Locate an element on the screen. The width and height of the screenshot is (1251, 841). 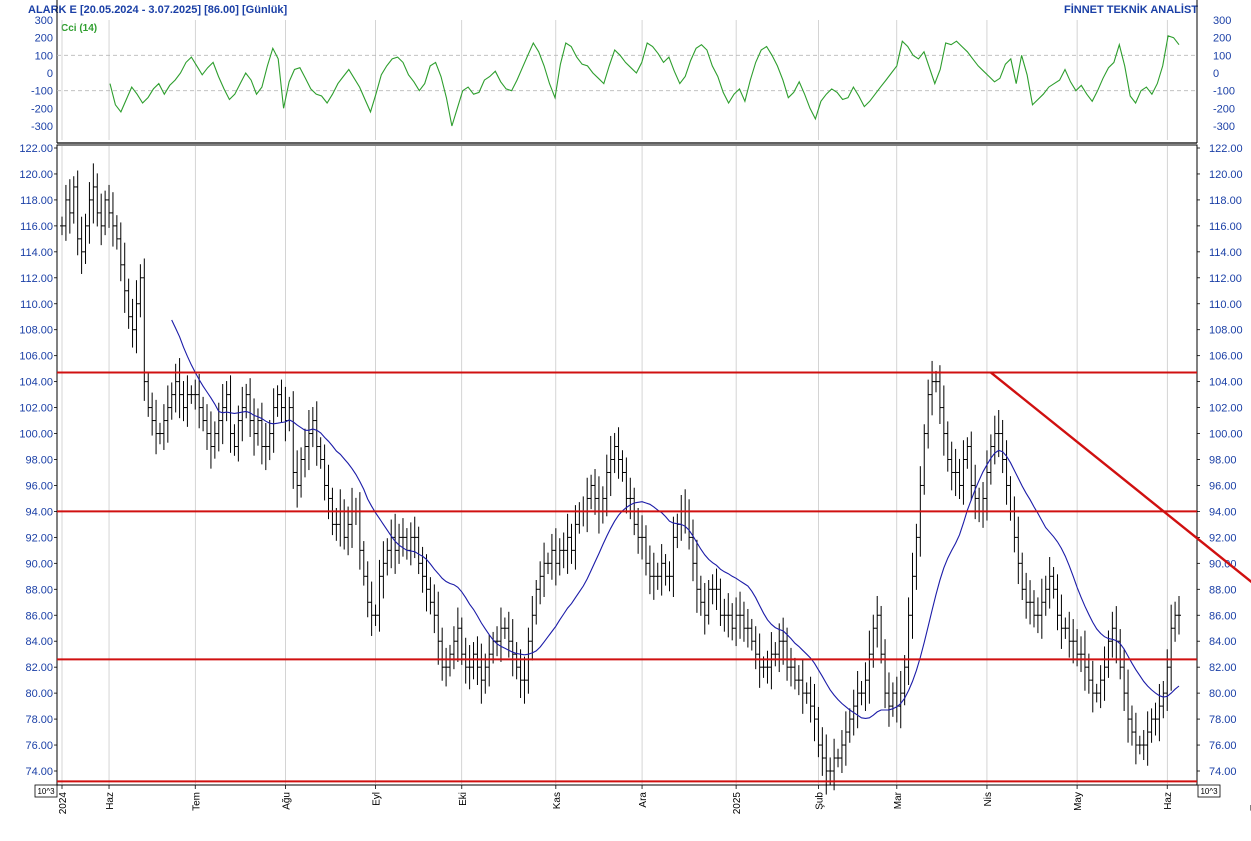
x-tick-label: Ara is located at coordinates (643, 800).